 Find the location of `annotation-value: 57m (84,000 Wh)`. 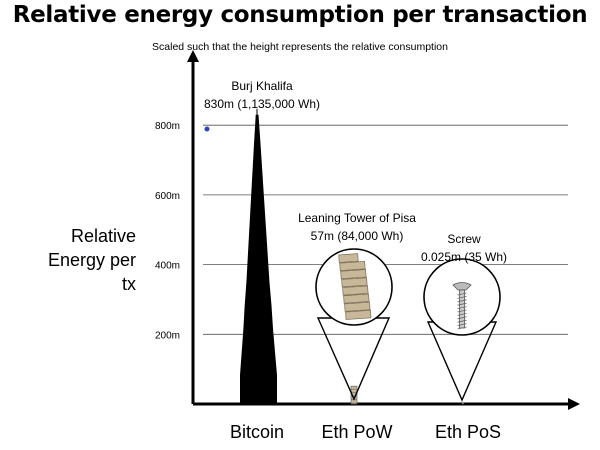

annotation-value: 57m (84,000 Wh) is located at coordinates (357, 236).